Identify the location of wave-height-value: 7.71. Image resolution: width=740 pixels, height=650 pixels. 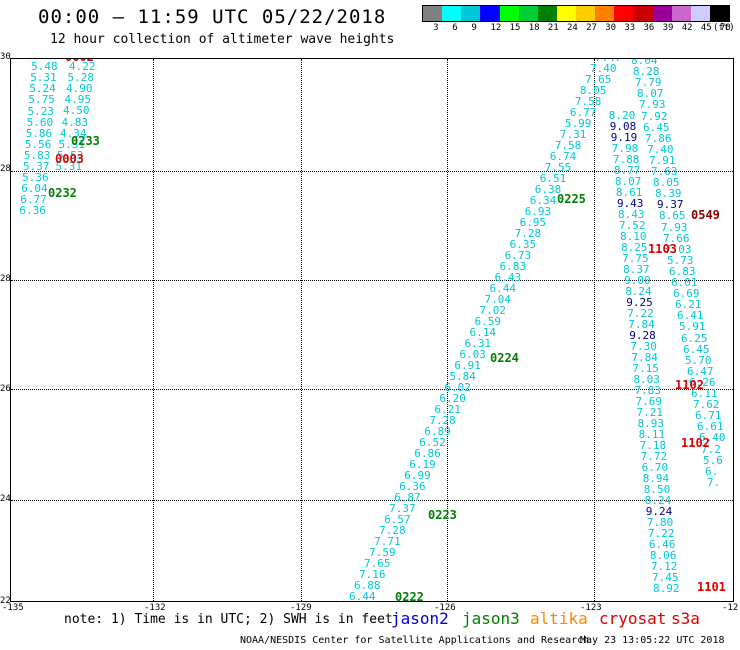
(387, 541).